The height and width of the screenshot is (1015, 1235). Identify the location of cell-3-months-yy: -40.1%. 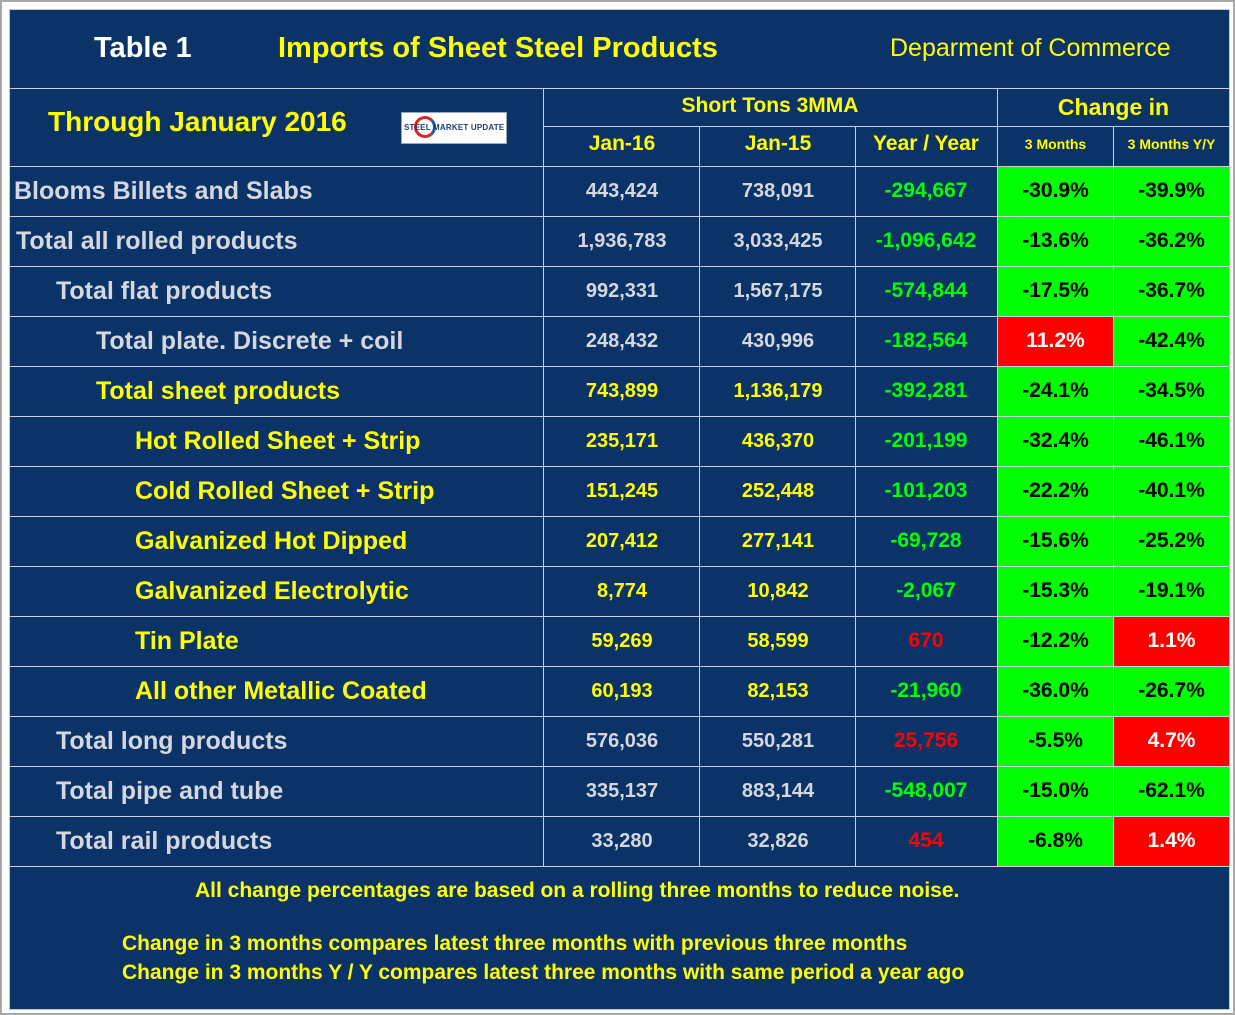
(1171, 491).